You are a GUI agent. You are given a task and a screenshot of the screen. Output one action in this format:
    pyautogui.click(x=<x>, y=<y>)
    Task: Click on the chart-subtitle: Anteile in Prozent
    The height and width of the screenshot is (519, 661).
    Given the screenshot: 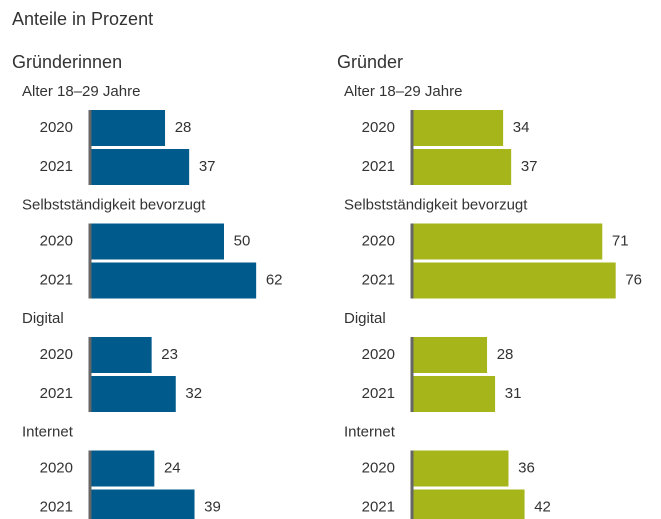 What is the action you would take?
    pyautogui.click(x=82, y=19)
    